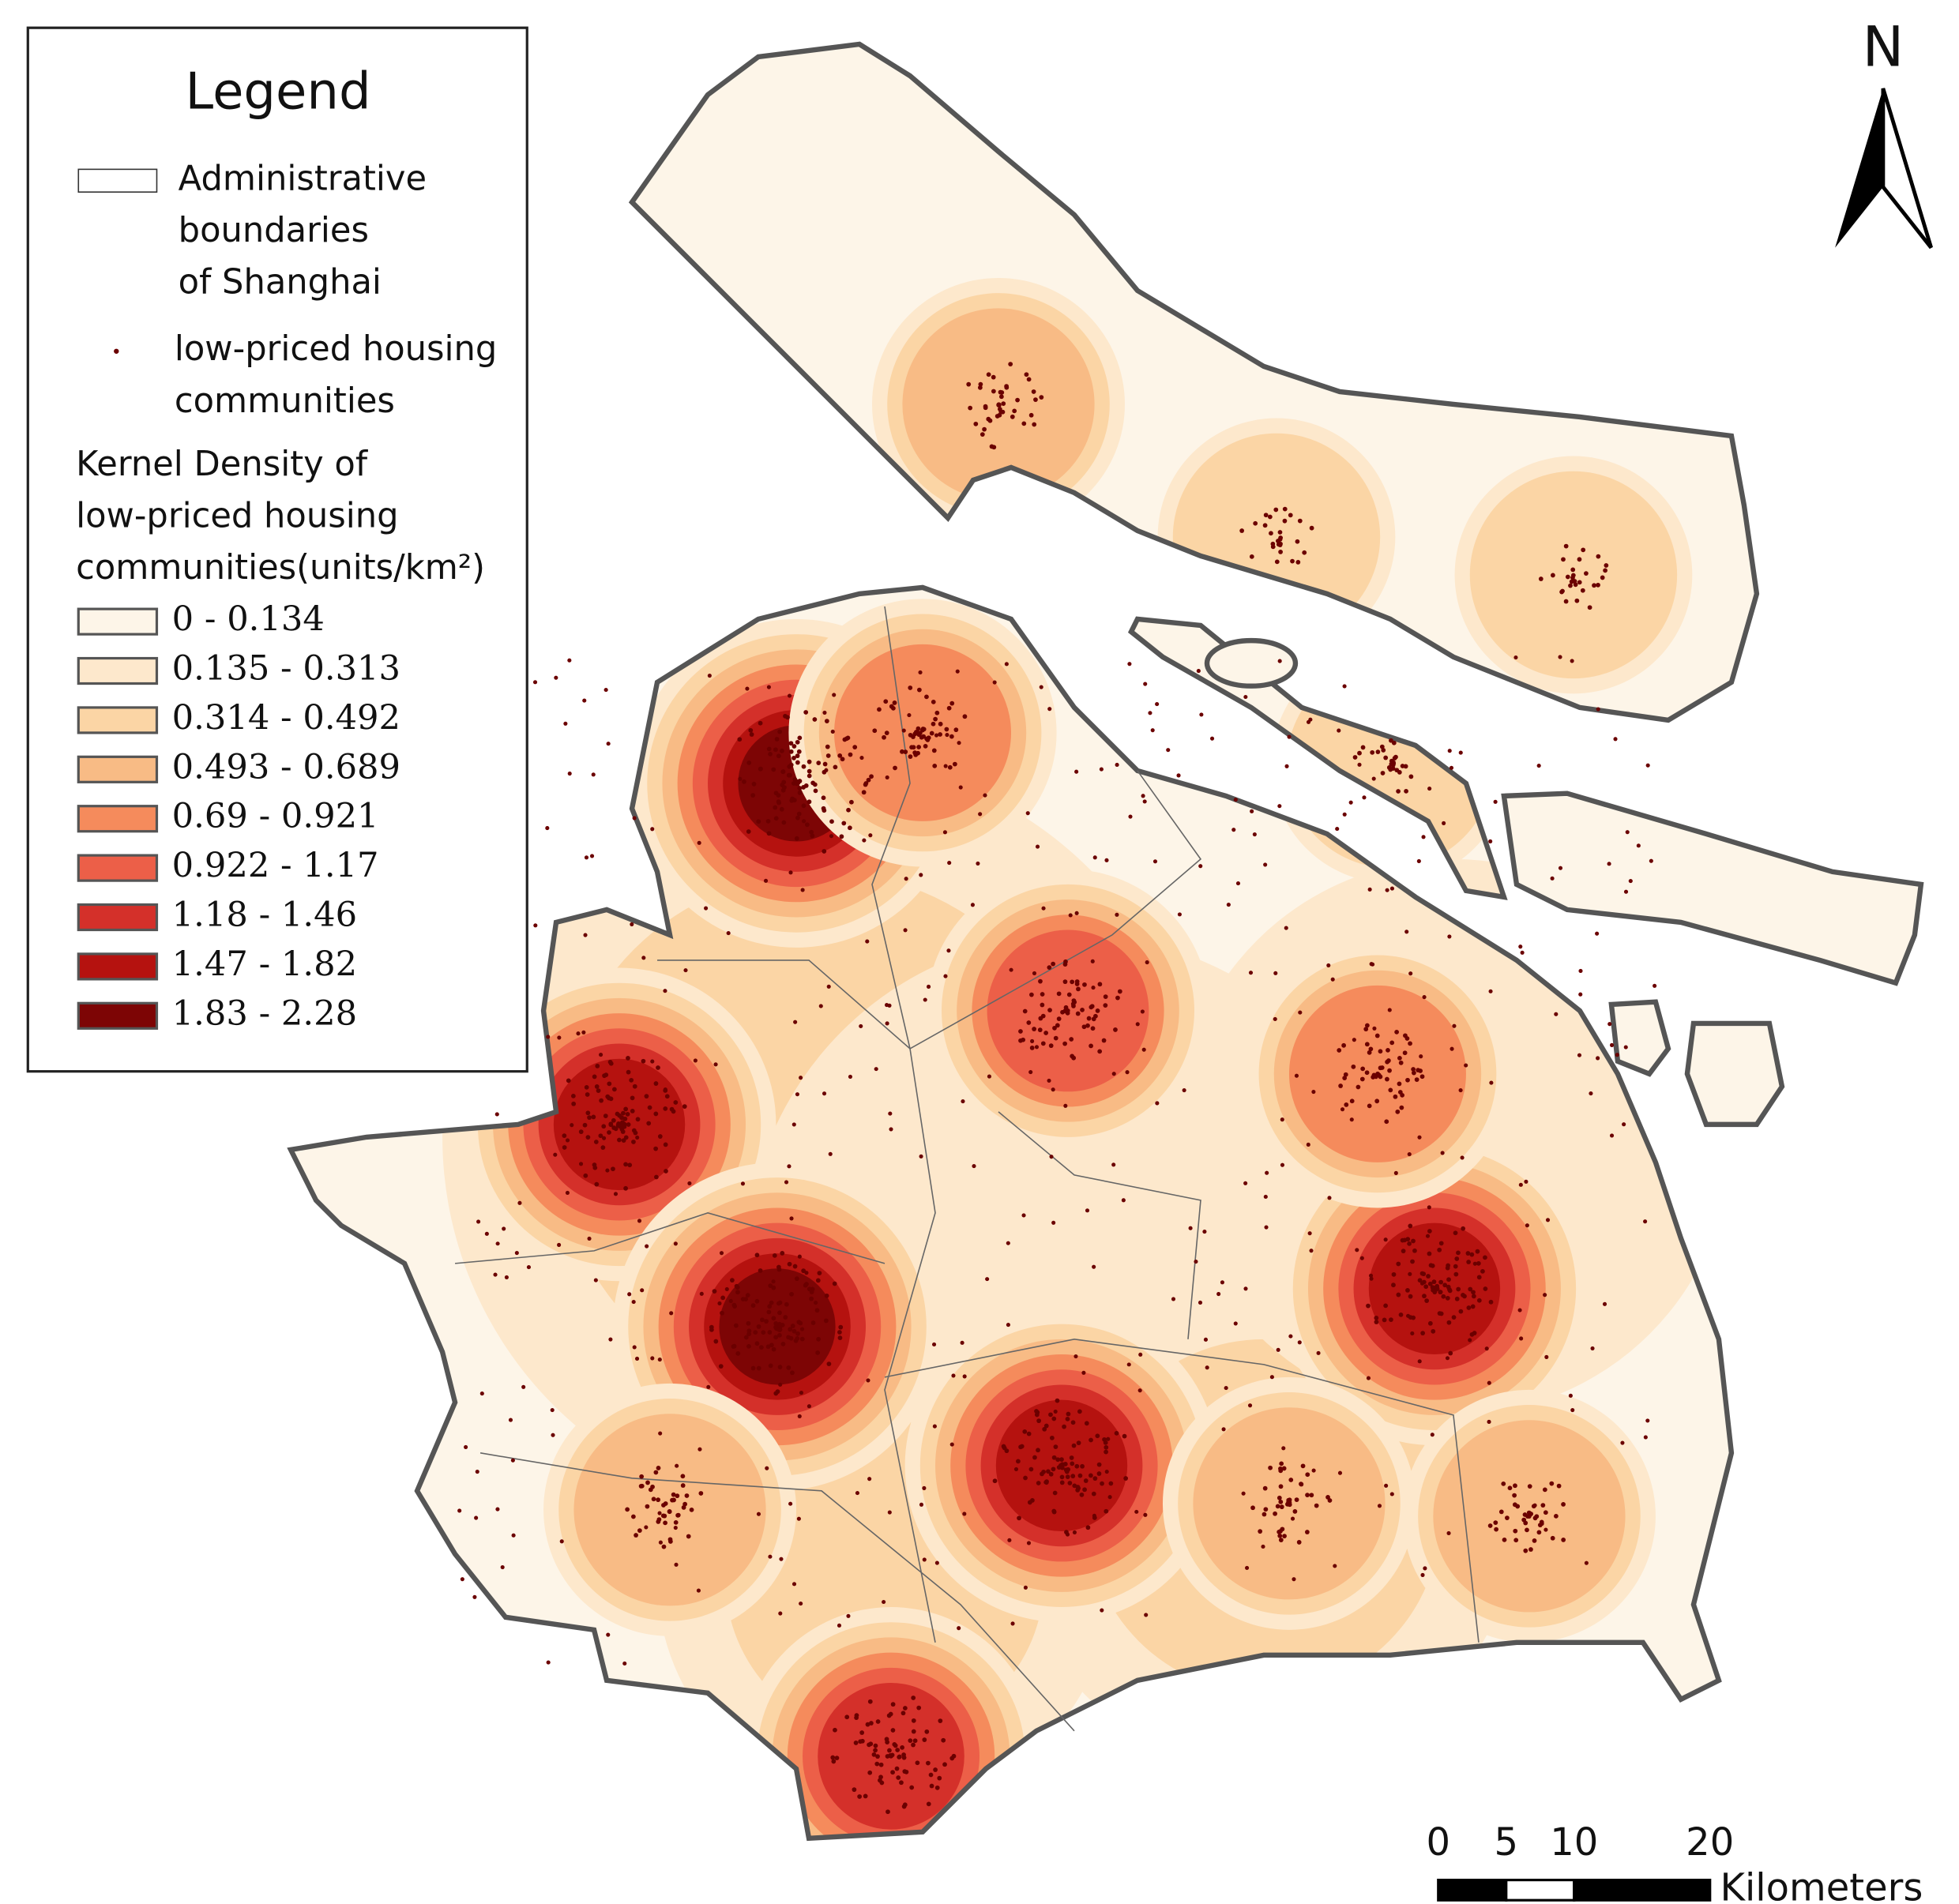 The height and width of the screenshot is (1904, 1959). Describe the element at coordinates (303, 178) in the screenshot. I see `legend-label: Administrative` at that location.